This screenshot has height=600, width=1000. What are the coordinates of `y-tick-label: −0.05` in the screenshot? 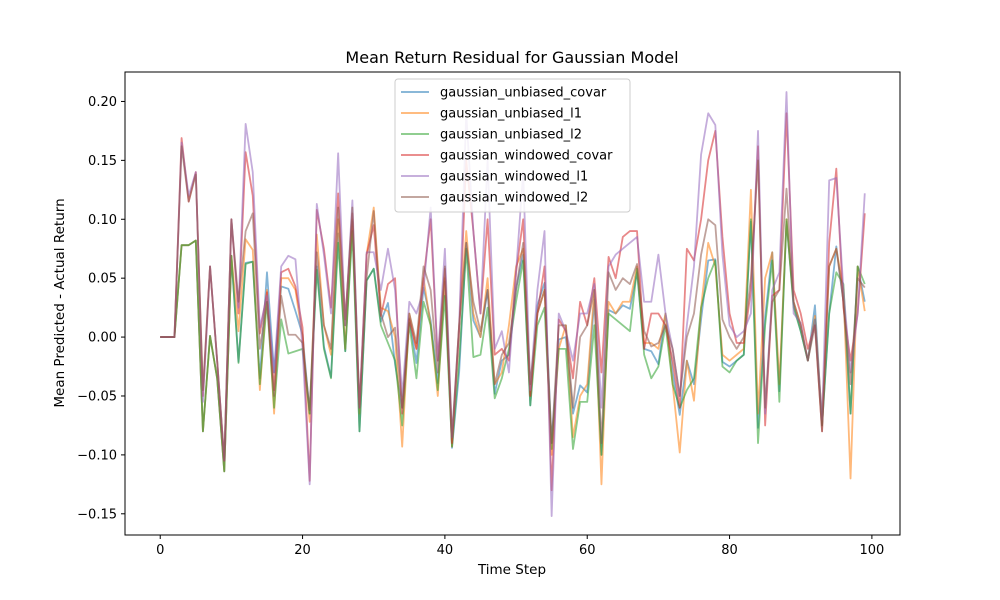 It's located at (97, 396).